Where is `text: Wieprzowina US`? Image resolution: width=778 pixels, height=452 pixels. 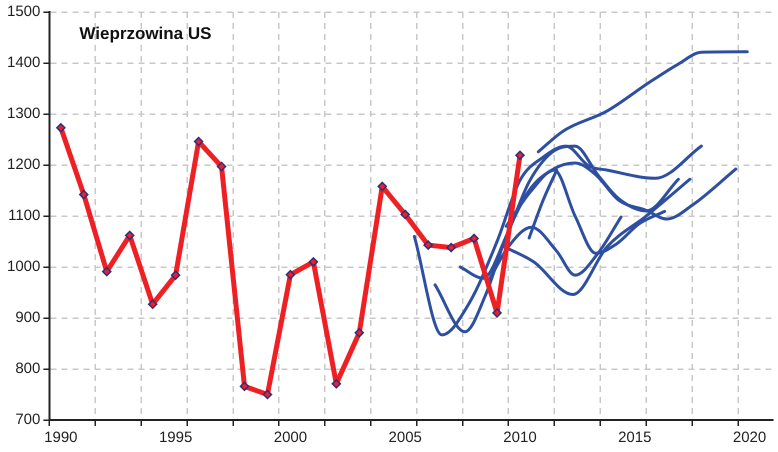
text: Wieprzowina US is located at coordinates (145, 34).